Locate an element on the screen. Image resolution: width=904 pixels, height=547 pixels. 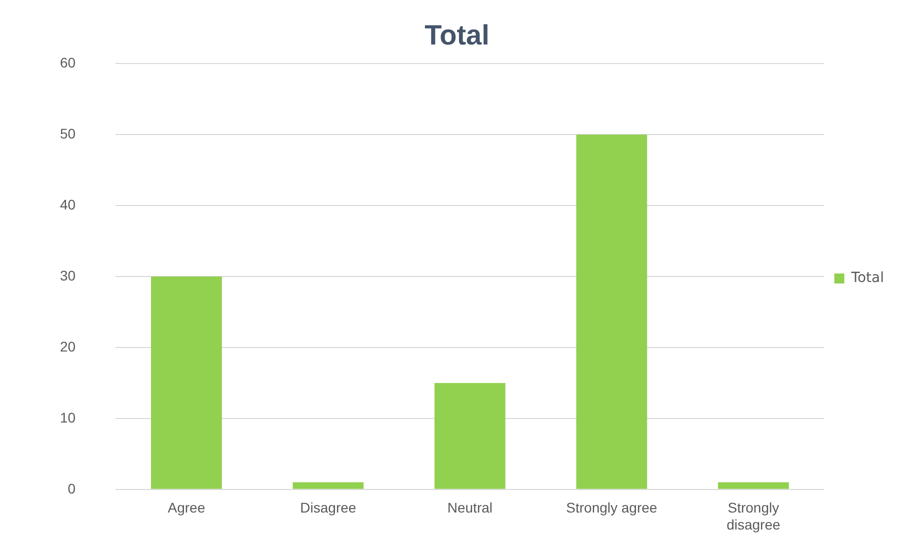
x-tick-label: Agree is located at coordinates (187, 508).